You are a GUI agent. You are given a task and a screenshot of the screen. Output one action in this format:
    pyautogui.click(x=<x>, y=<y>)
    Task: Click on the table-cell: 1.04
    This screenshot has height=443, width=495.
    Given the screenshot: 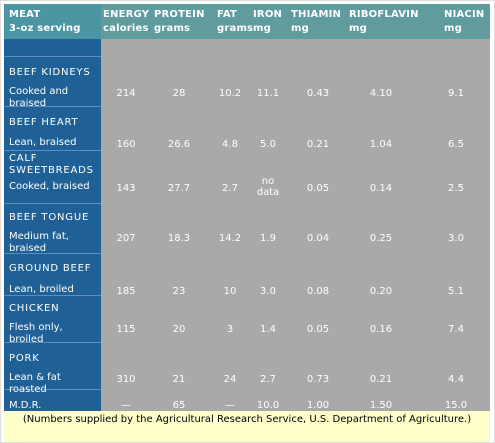 What is the action you would take?
    pyautogui.click(x=381, y=144)
    